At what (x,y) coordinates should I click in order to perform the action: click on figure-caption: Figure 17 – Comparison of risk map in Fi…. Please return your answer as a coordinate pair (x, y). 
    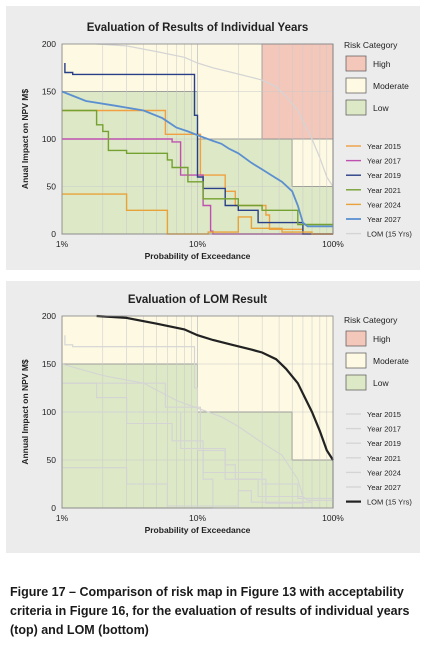
    Looking at the image, I should click on (210, 611).